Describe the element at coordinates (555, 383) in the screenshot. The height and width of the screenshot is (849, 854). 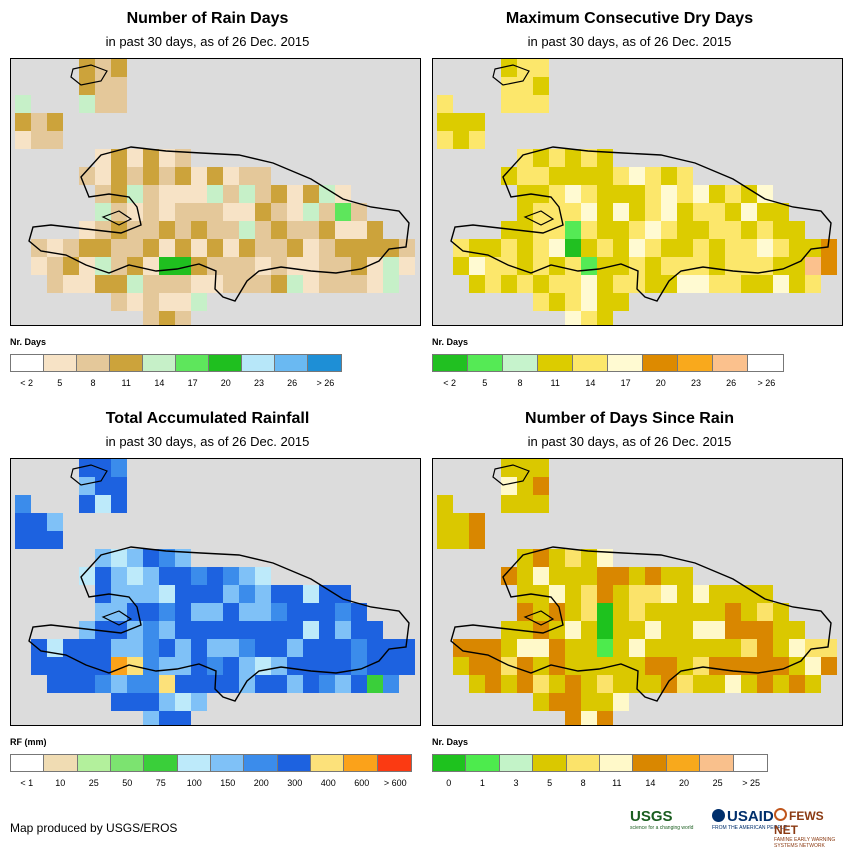
I see `legend-tick-label: 11` at that location.